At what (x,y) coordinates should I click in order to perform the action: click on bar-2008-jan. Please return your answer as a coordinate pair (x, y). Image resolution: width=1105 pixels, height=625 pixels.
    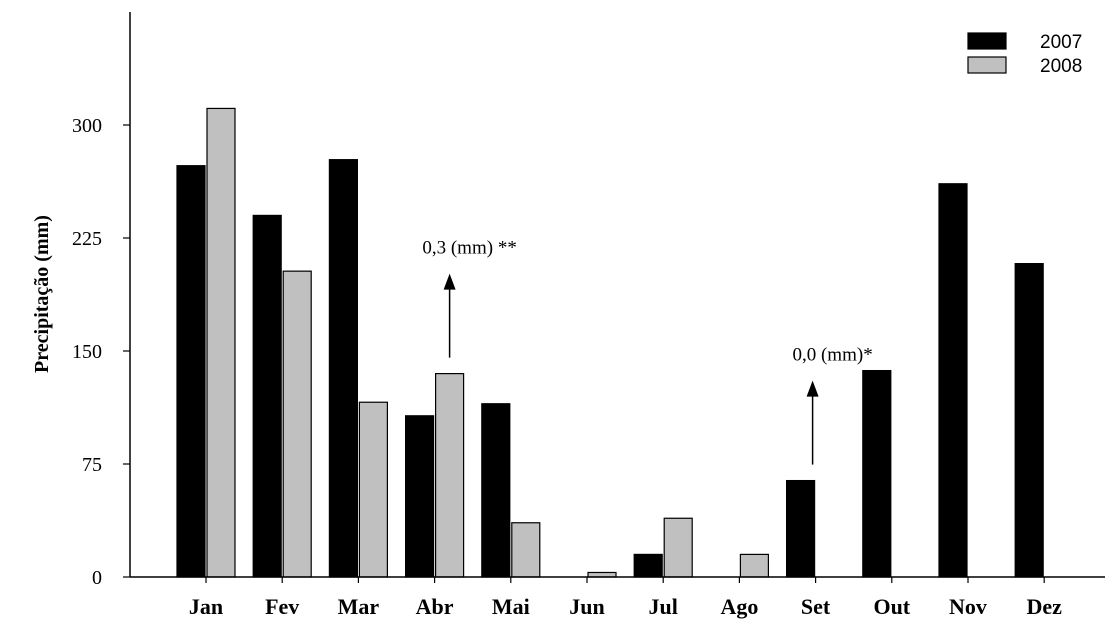
    Looking at the image, I should click on (221, 342).